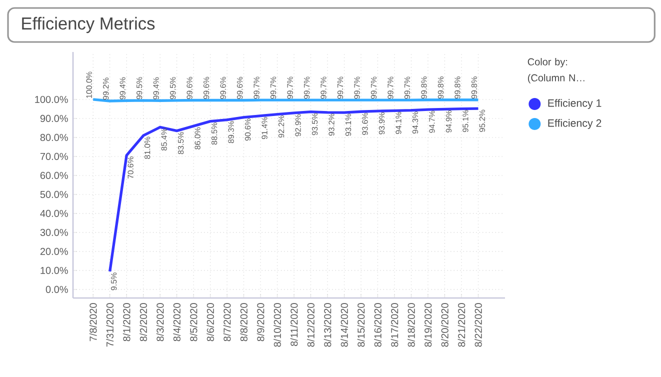 Image resolution: width=661 pixels, height=377 pixels. What do you see at coordinates (54, 118) in the screenshot?
I see `y-tick-label: 90.0%` at bounding box center [54, 118].